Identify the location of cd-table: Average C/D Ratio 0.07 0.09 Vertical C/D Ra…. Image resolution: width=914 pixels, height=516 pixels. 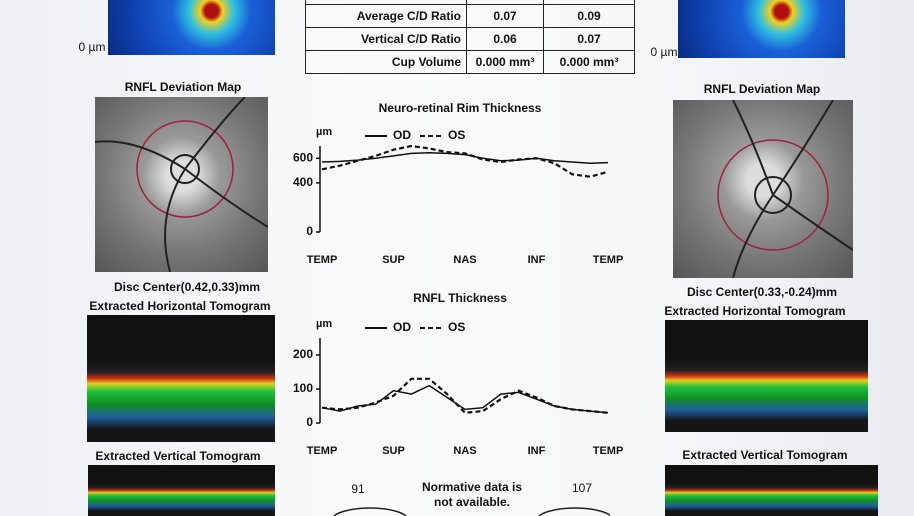
(470, 37).